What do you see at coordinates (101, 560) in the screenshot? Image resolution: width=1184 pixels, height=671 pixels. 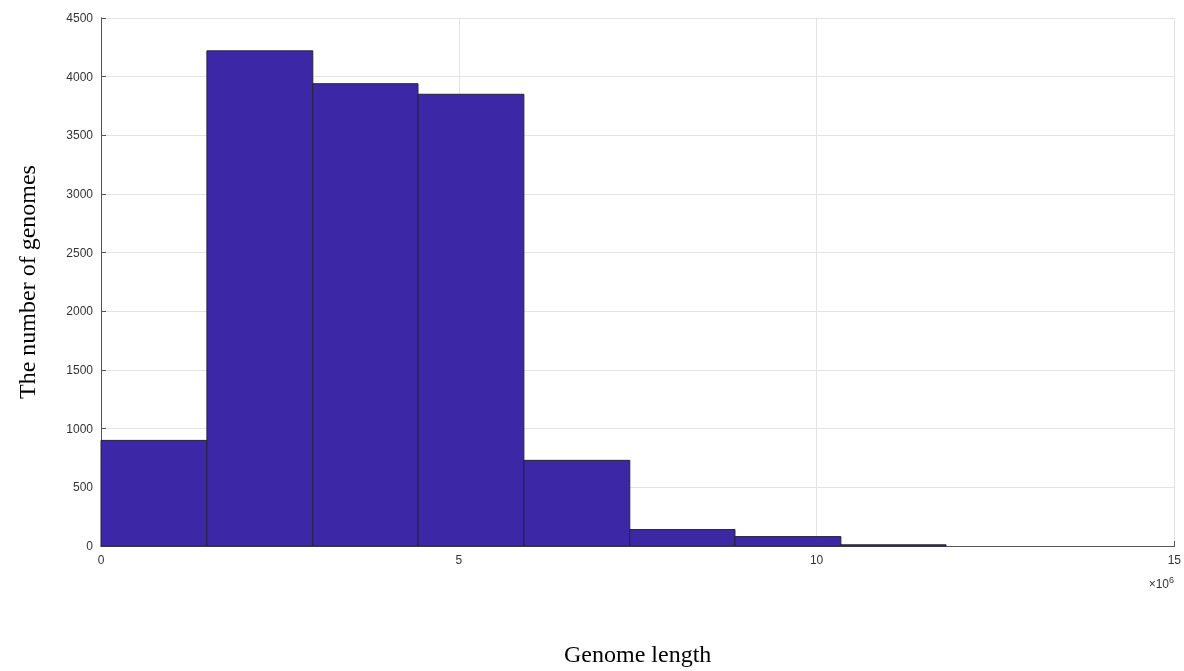 I see `x-tick-label: 0` at bounding box center [101, 560].